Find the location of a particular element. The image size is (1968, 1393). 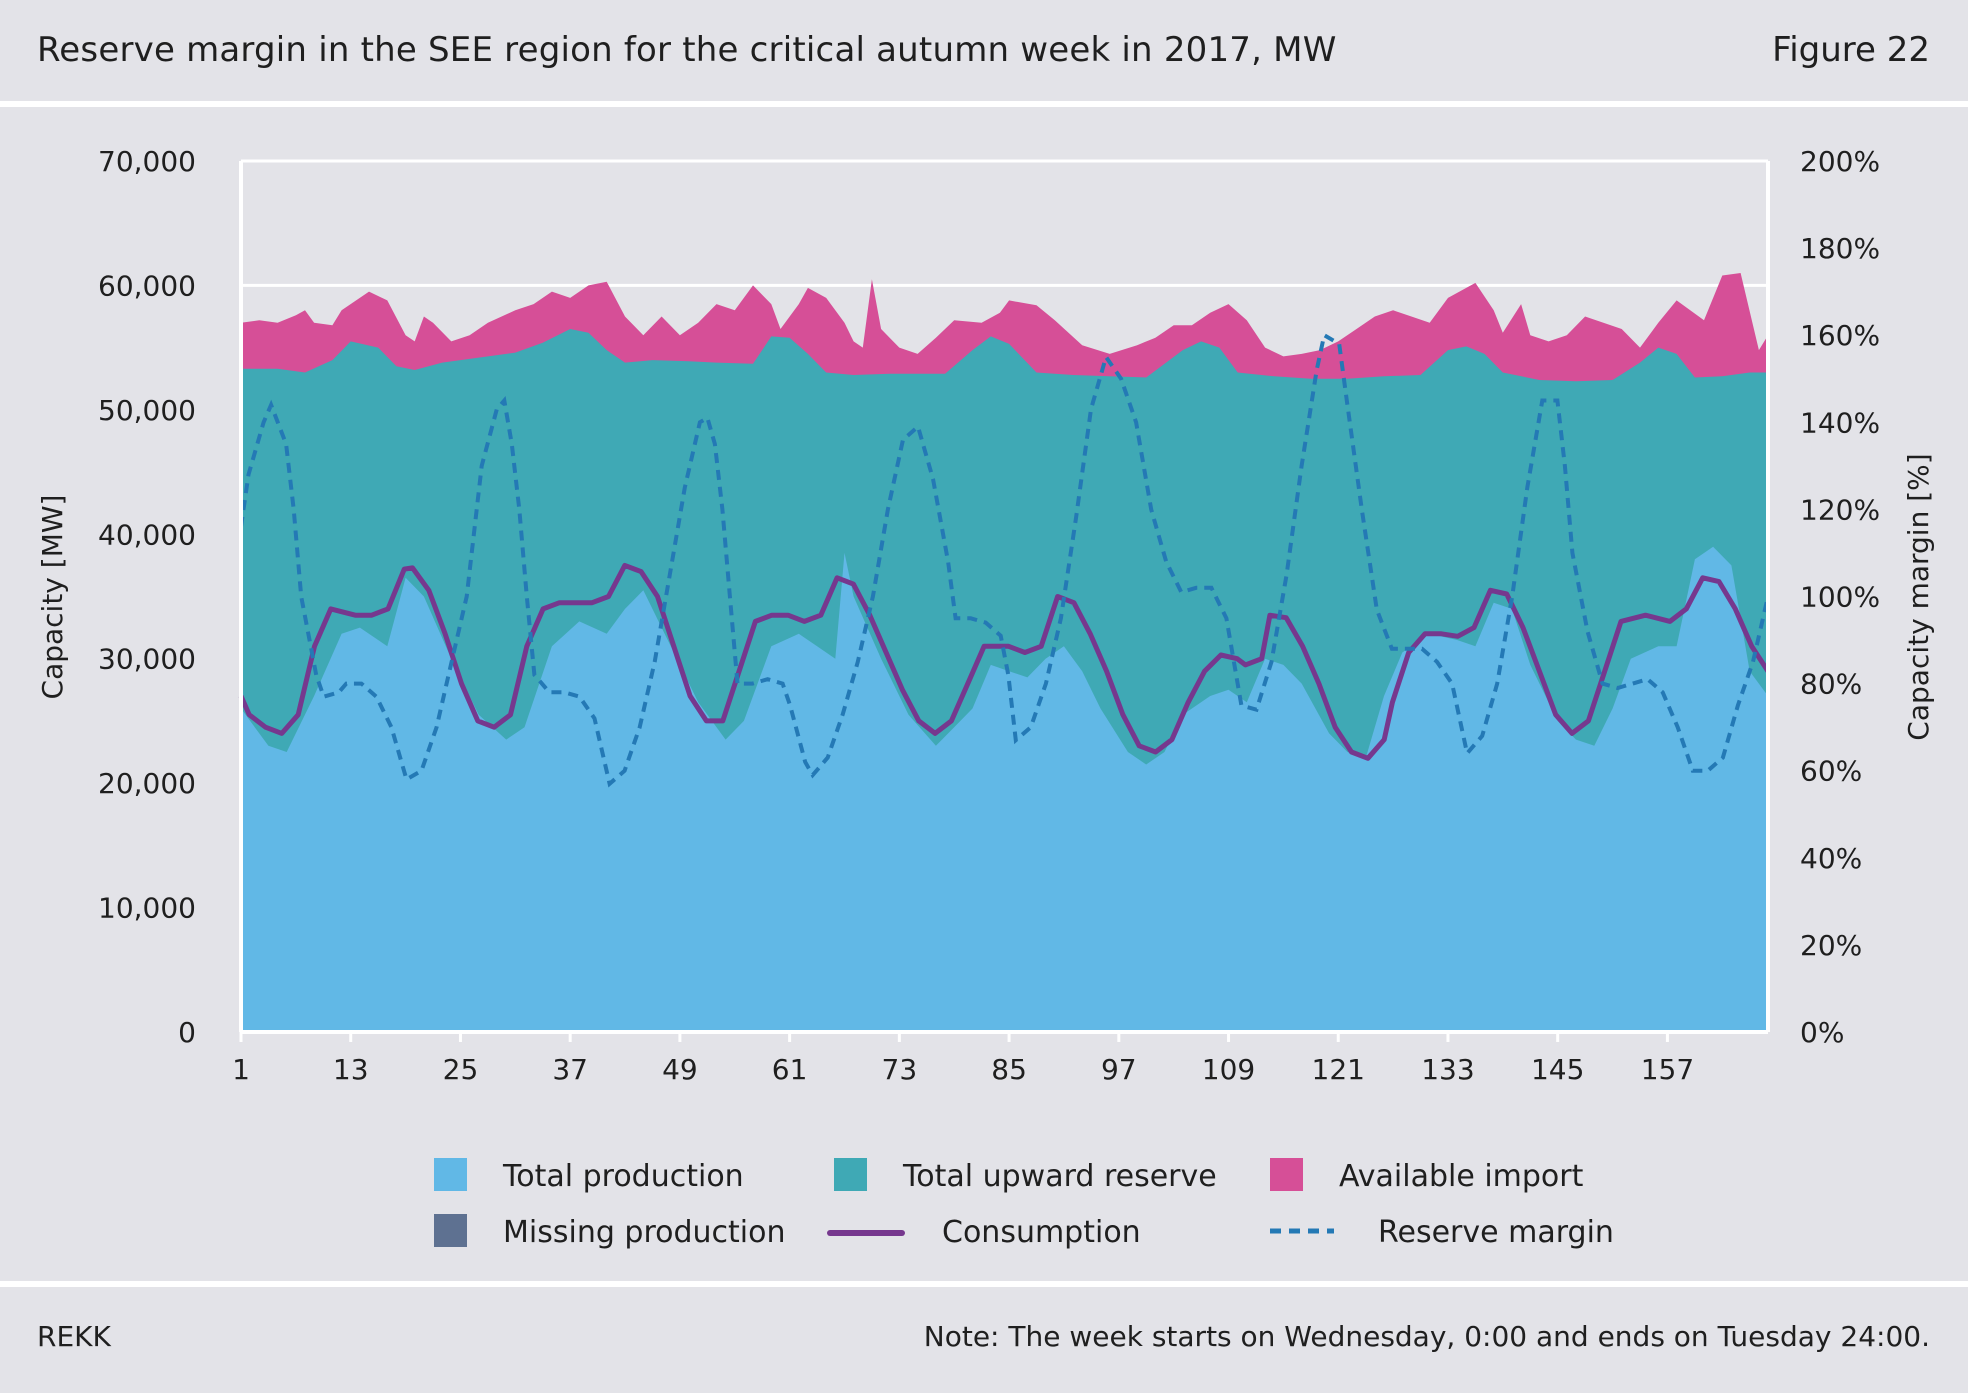

y-right-tick-label: 200% is located at coordinates (1840, 161).